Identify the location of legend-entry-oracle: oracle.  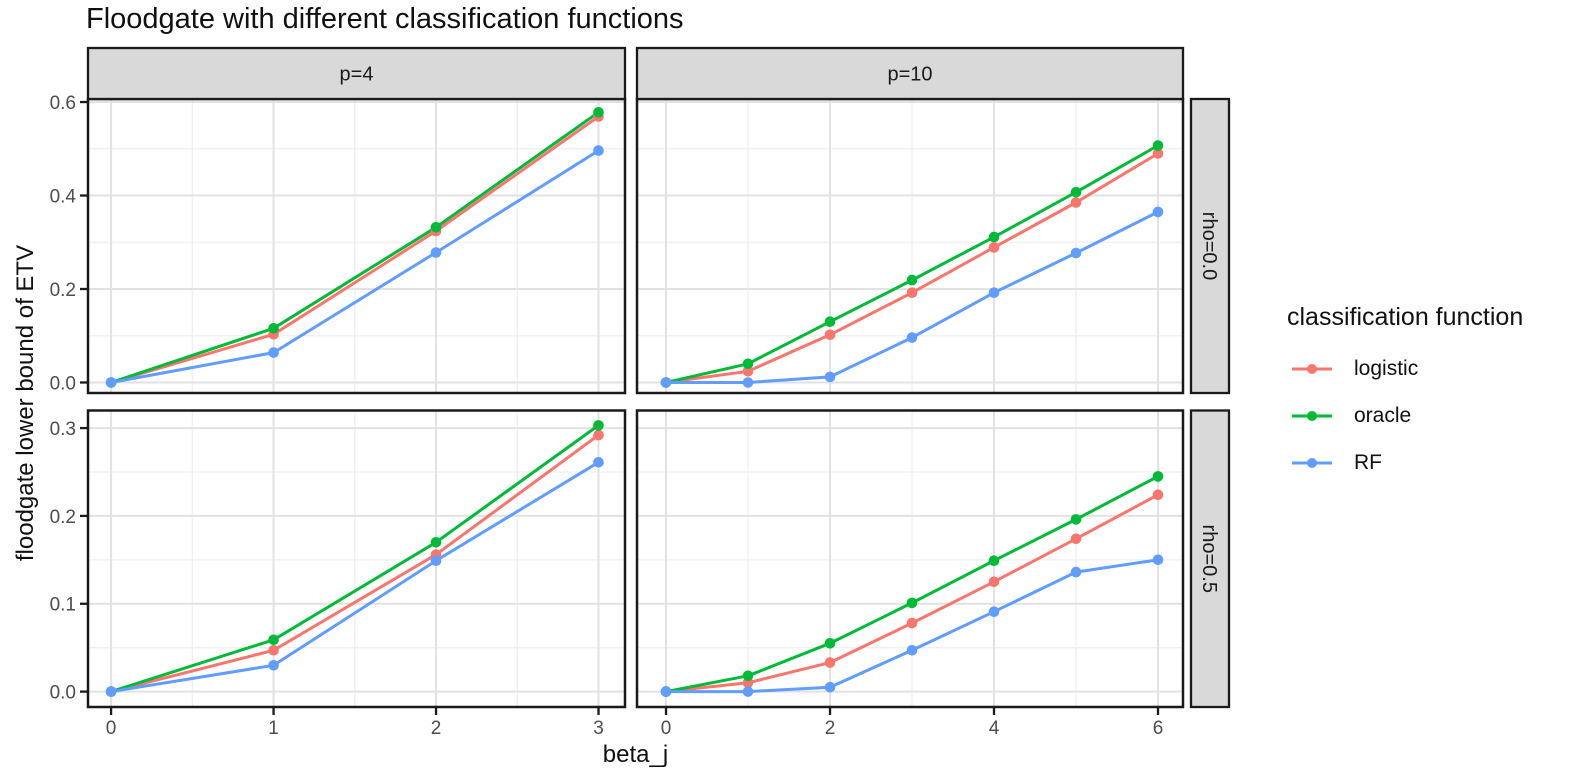
(1405, 415).